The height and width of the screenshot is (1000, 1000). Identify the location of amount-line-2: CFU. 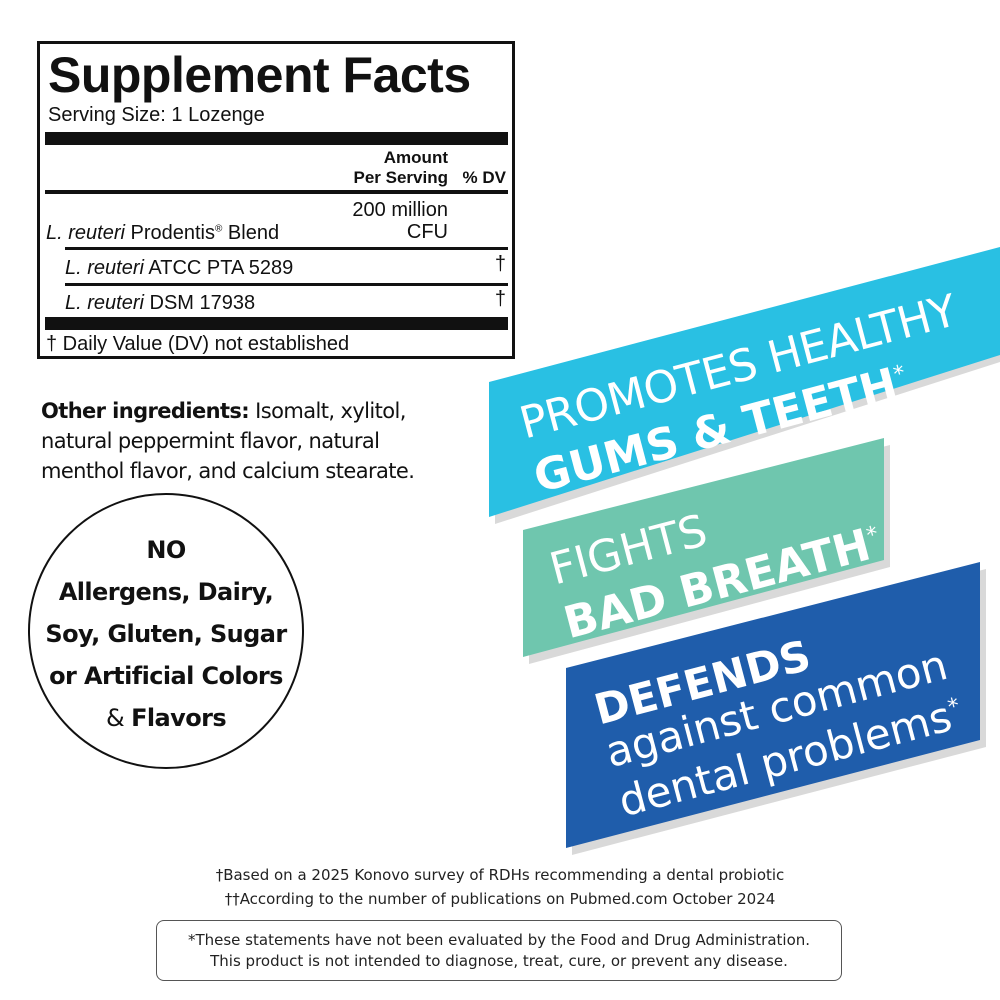
(427, 232).